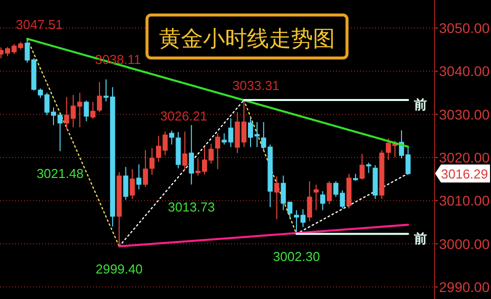  Describe the element at coordinates (464, 200) in the screenshot. I see `y-tick-label: 3010.00` at that location.